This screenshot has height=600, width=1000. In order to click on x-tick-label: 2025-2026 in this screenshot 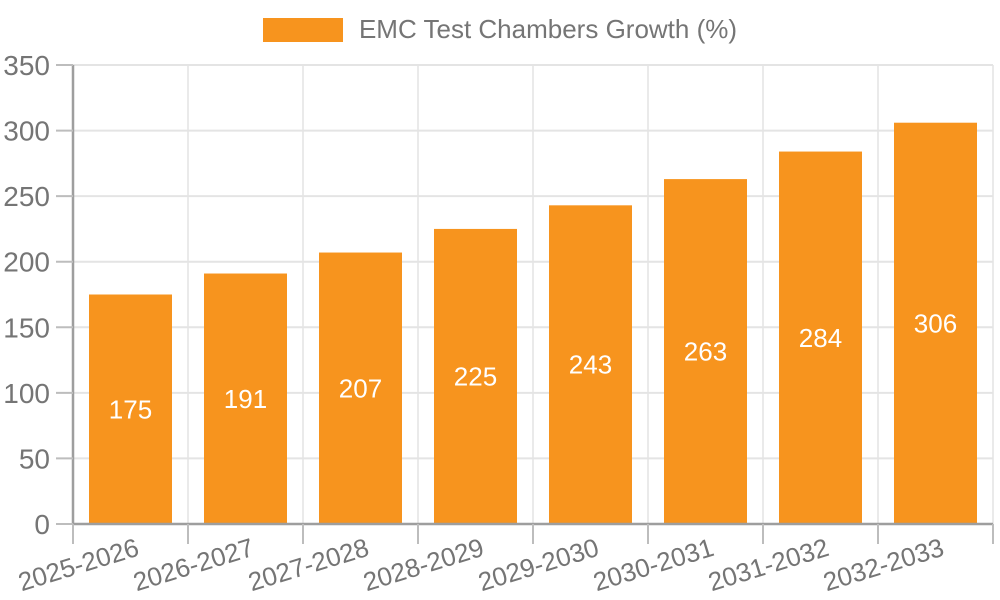, I will do `click(79, 564)`.